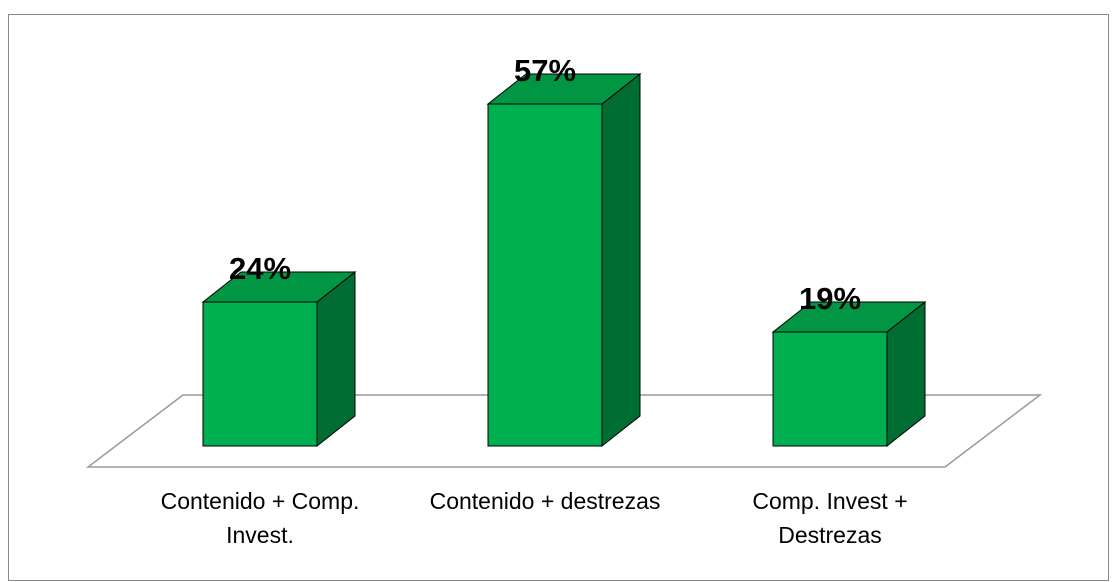 This screenshot has width=1119, height=582. What do you see at coordinates (830, 298) in the screenshot?
I see `value-label: 19%` at bounding box center [830, 298].